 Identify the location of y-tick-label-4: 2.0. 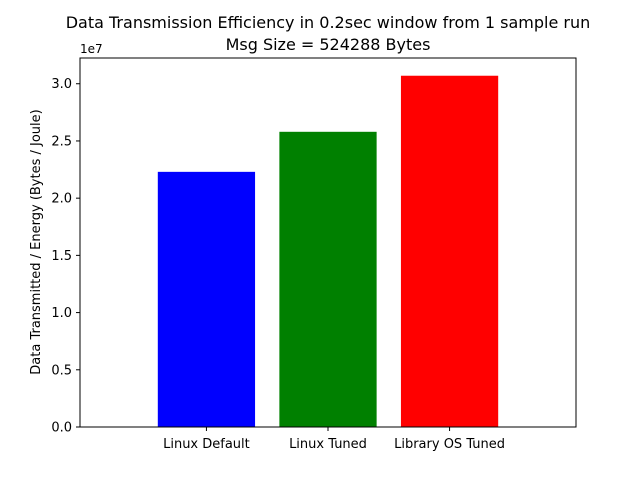
(61, 199).